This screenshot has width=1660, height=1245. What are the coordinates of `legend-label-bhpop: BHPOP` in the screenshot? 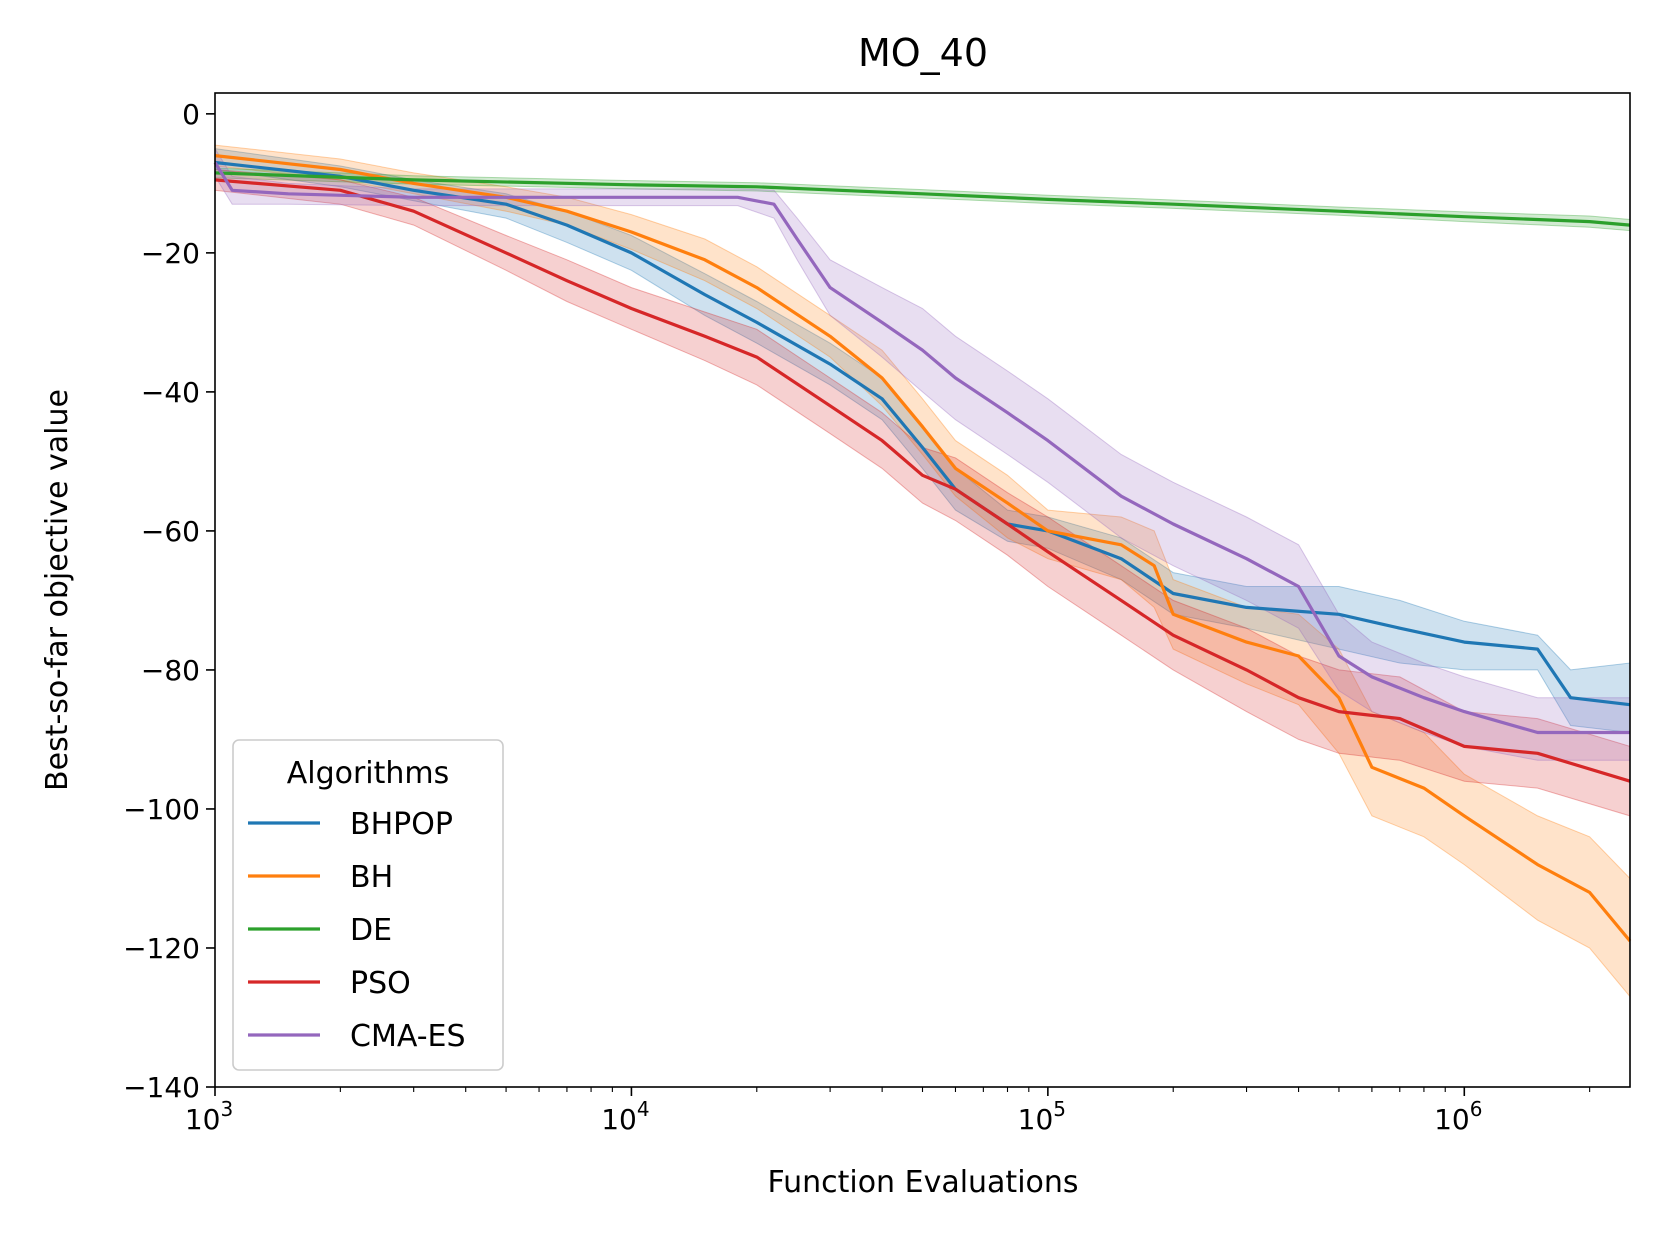 It's located at (401, 824).